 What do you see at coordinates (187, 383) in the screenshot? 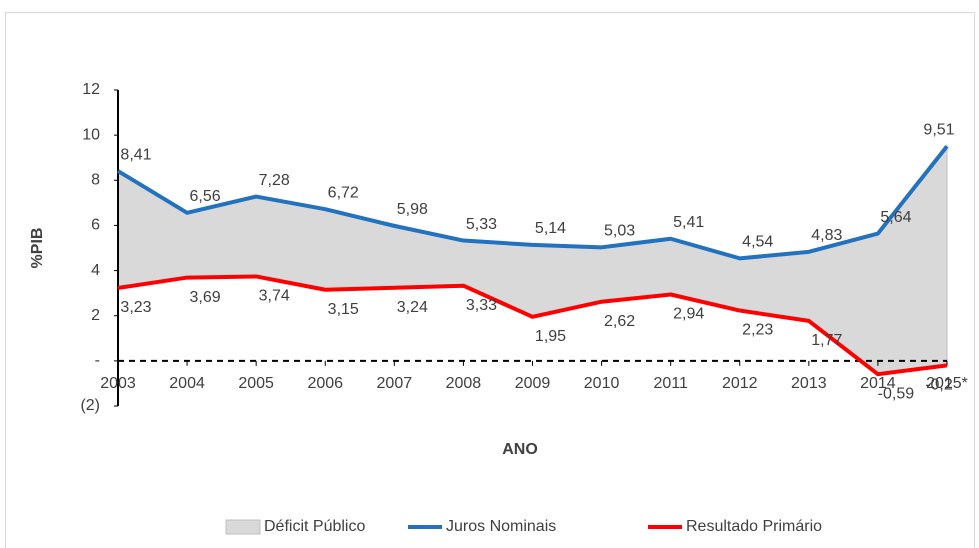
I see `x-tick-label: 2004` at bounding box center [187, 383].